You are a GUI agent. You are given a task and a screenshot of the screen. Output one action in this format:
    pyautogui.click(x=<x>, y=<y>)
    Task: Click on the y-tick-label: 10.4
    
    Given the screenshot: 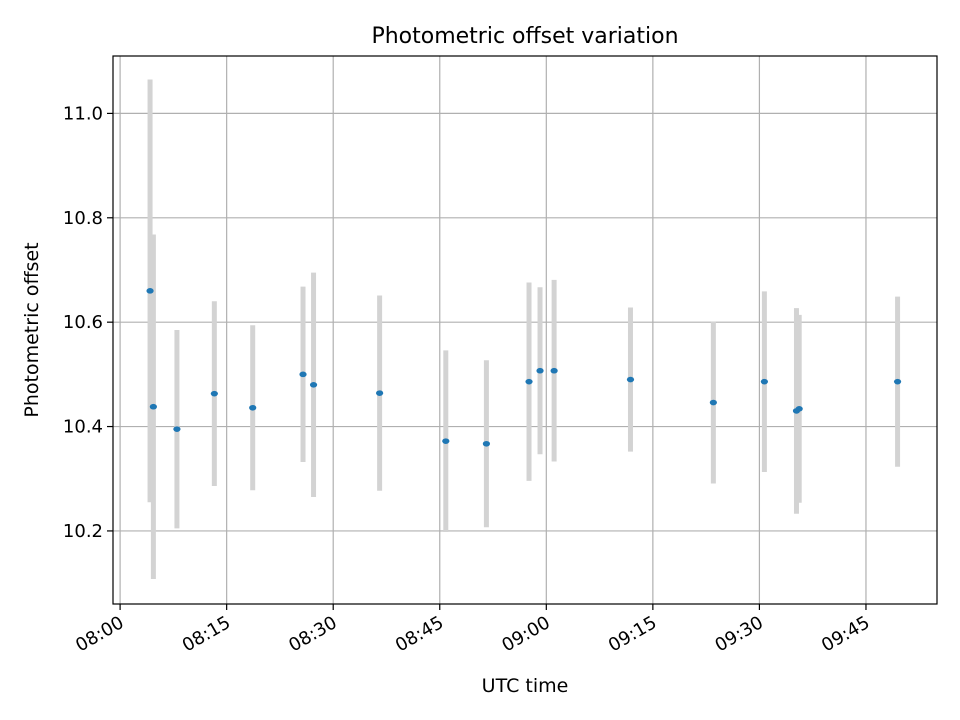 What is the action you would take?
    pyautogui.click(x=83, y=427)
    